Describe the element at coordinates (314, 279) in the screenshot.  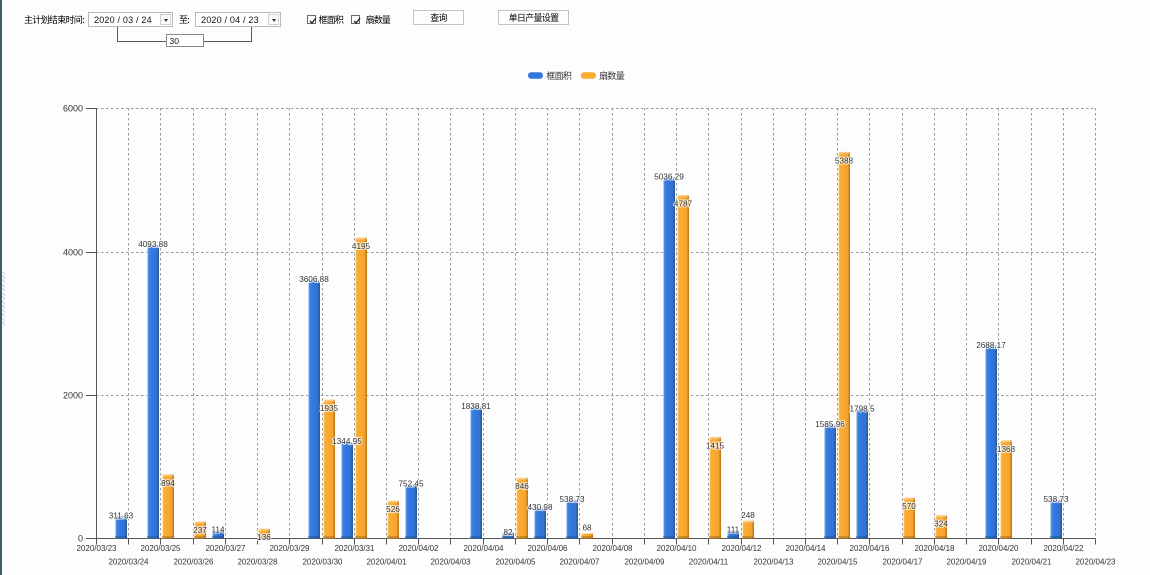
I see `svg-text: 3606.88` at that location.